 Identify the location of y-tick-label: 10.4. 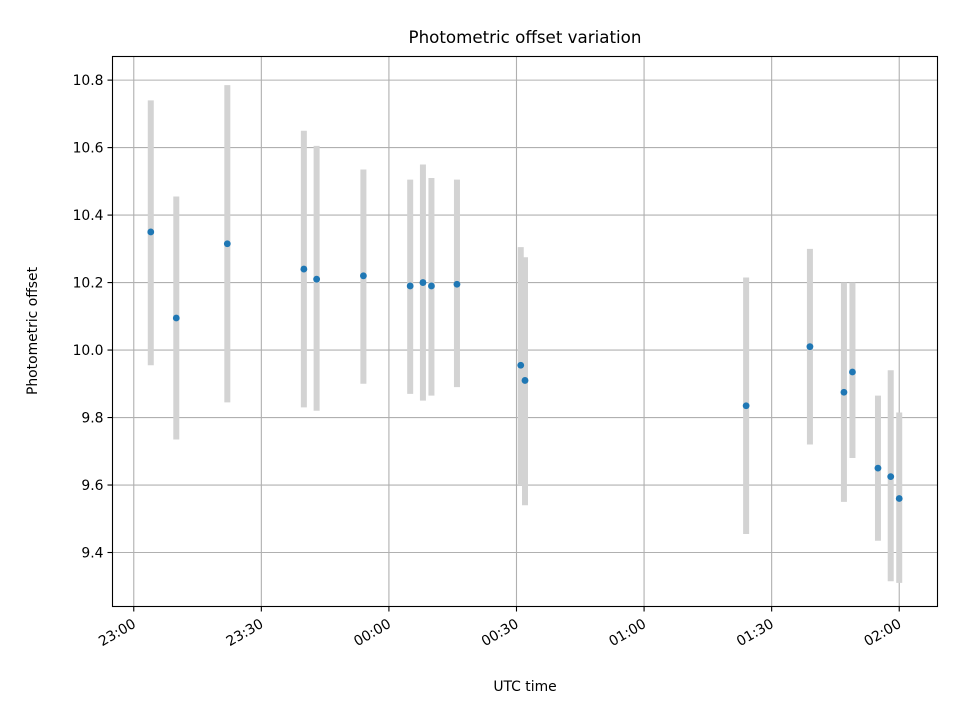
(88, 216).